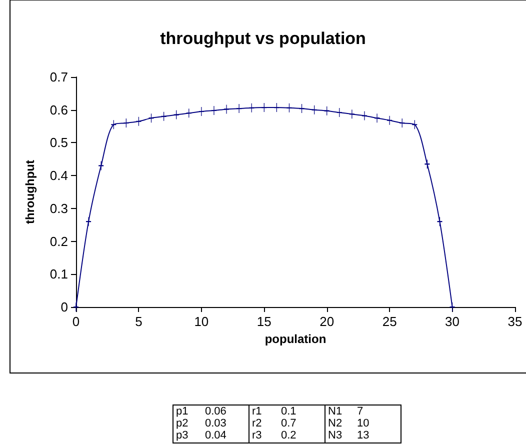 This screenshot has width=526, height=445. Describe the element at coordinates (138, 321) in the screenshot. I see `x-tick-label: 5` at that location.